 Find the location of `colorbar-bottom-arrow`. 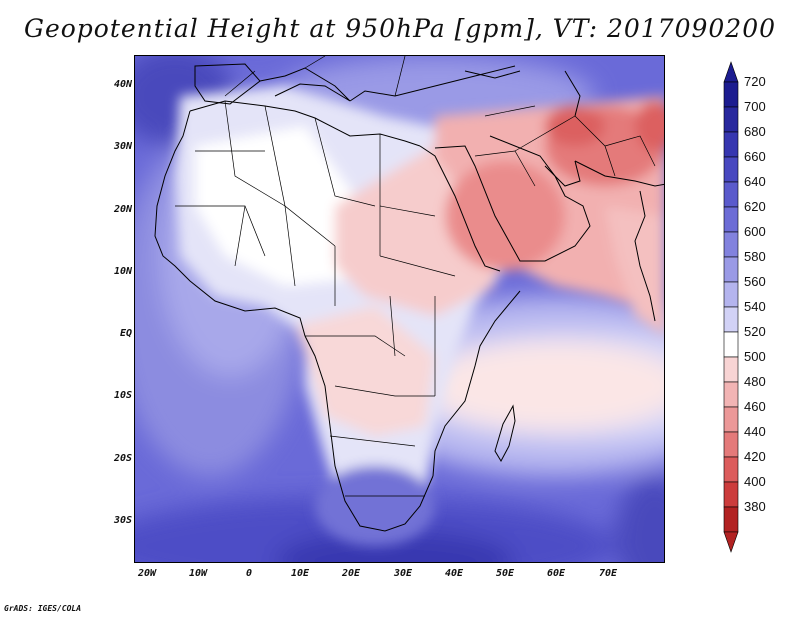

colorbar-bottom-arrow is located at coordinates (731, 542).